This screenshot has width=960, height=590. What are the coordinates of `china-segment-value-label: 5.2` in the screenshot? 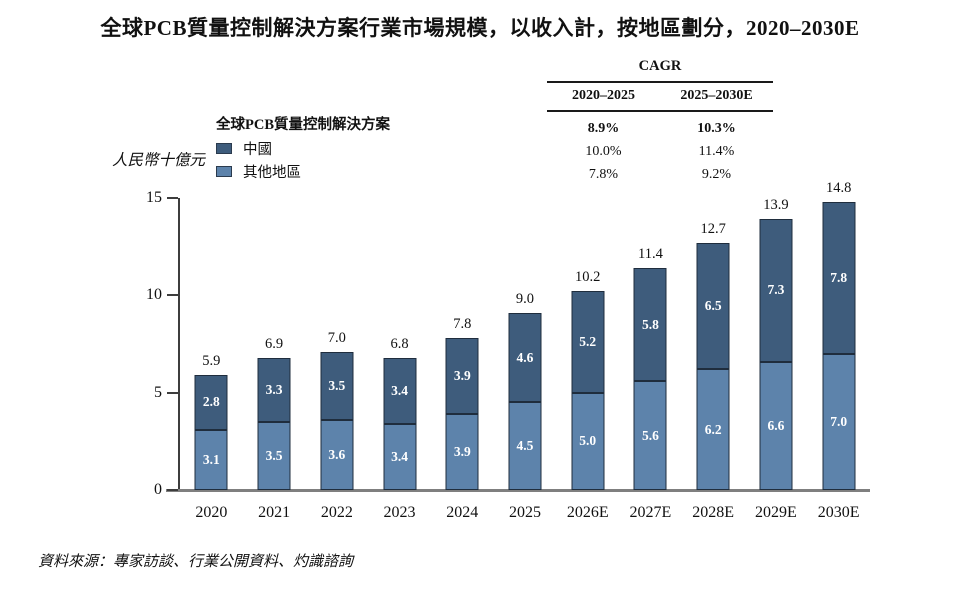 It's located at (588, 342).